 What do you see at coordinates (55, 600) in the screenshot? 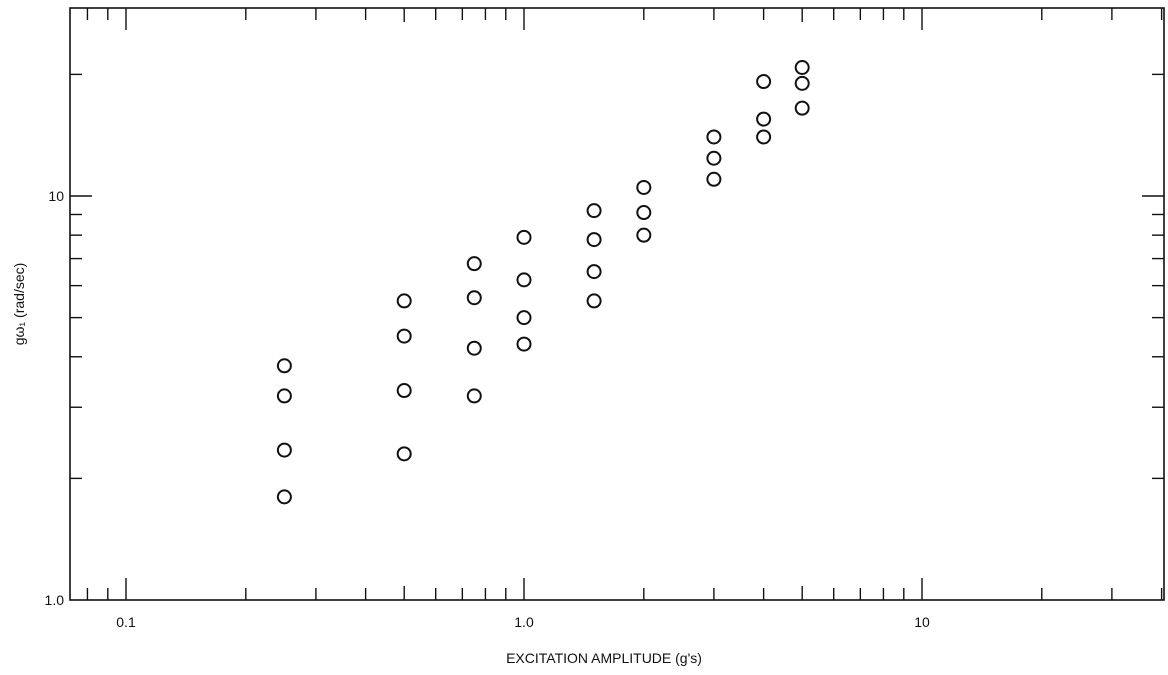
I see `y-tick-label: 1.0` at bounding box center [55, 600].